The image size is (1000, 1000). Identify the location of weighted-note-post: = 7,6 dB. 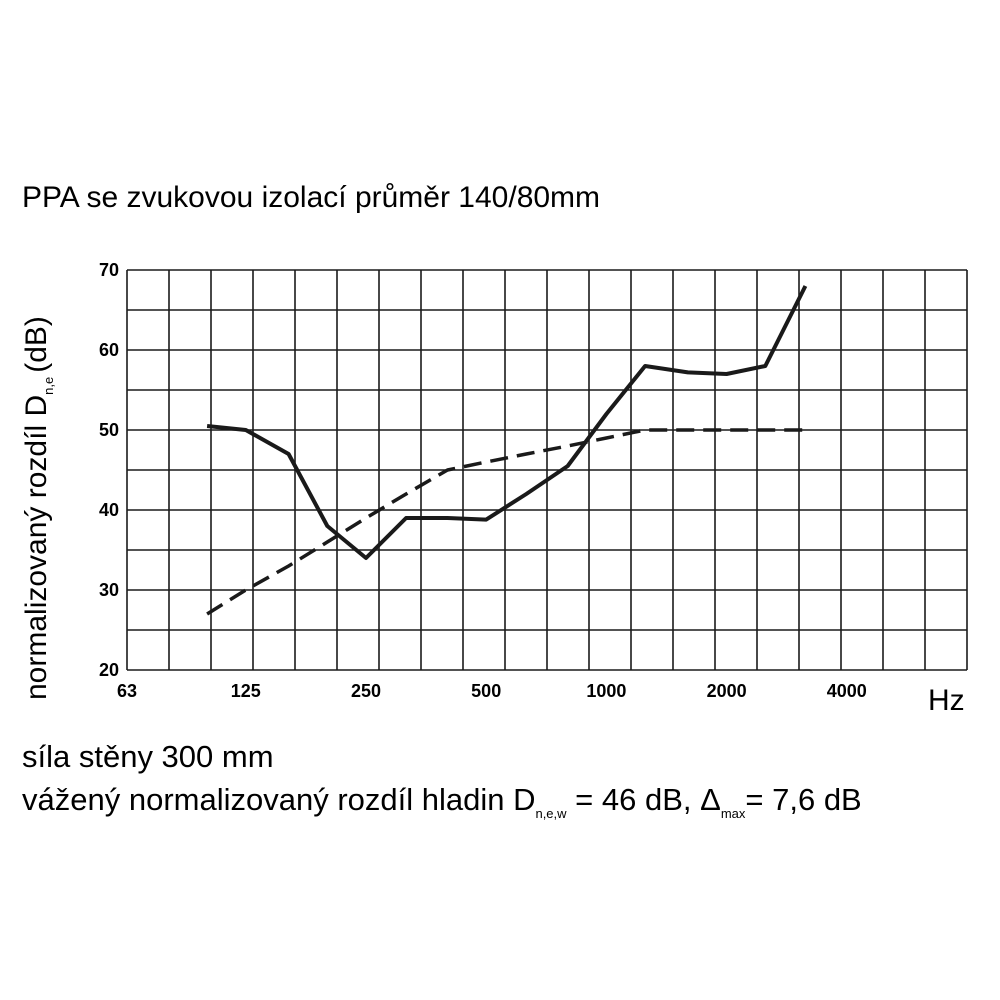
(803, 799).